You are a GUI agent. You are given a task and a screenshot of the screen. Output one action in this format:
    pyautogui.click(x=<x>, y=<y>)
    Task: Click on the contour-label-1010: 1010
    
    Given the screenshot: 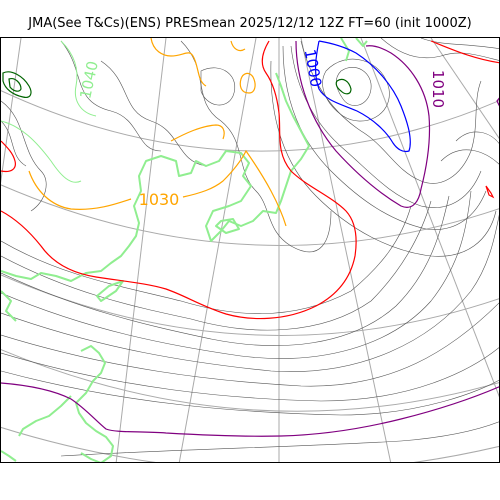 What is the action you would take?
    pyautogui.click(x=438, y=89)
    